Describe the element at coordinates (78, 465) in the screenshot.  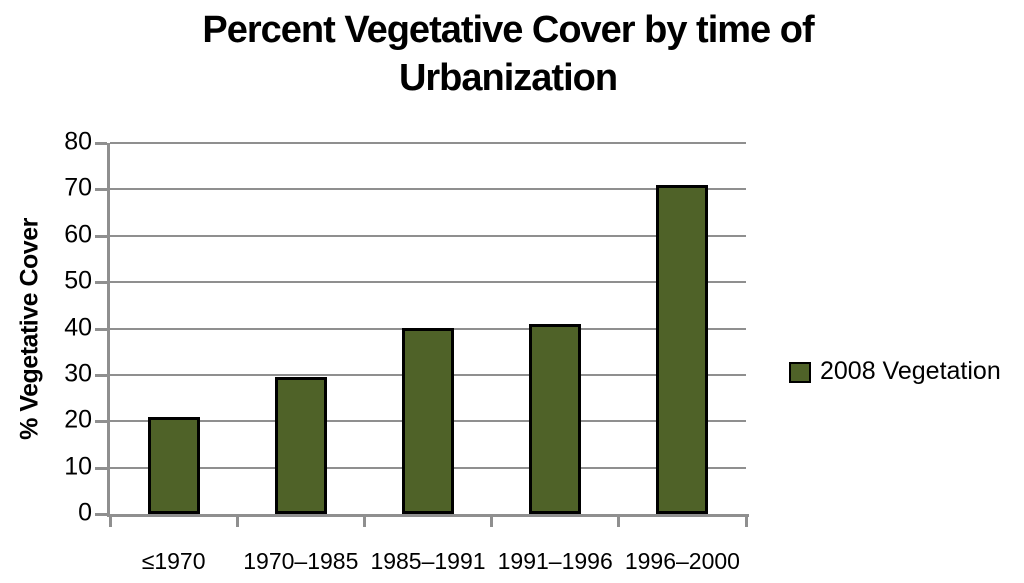
I see `y-tick-label: 10` at that location.